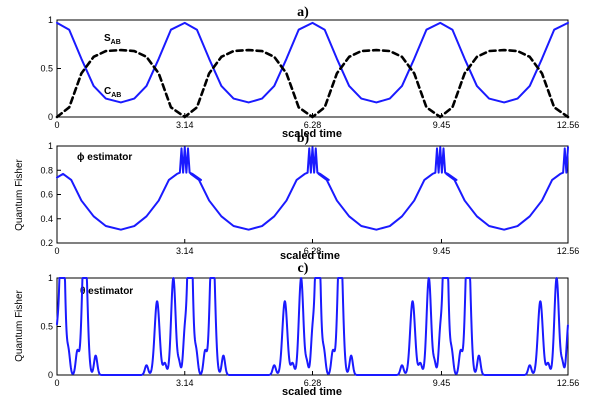 This screenshot has width=591, height=404. I want to click on panel-b-ytick-label-3: 0.8, so click(46, 170).